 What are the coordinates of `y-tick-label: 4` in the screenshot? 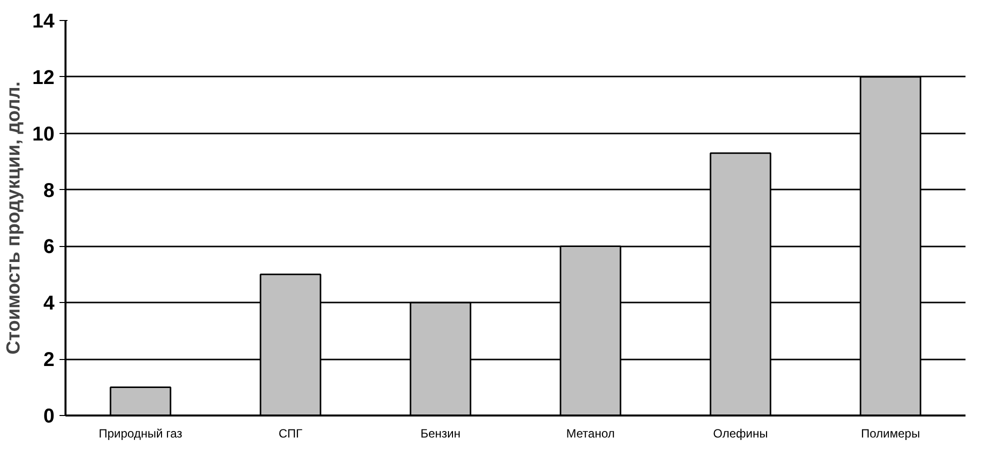 It's located at (49, 303).